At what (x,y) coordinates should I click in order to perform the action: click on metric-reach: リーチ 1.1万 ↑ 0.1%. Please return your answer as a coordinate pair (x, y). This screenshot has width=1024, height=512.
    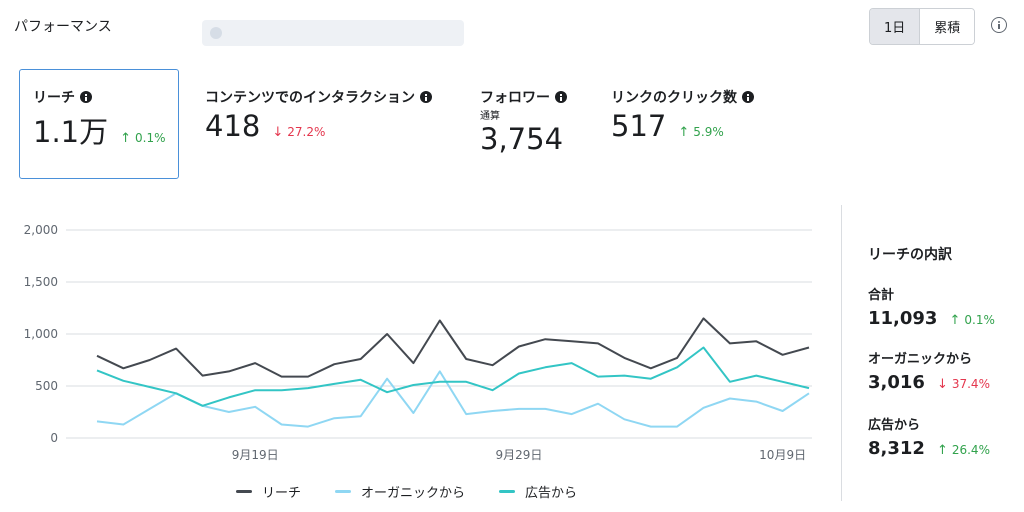
    Looking at the image, I should click on (99, 119).